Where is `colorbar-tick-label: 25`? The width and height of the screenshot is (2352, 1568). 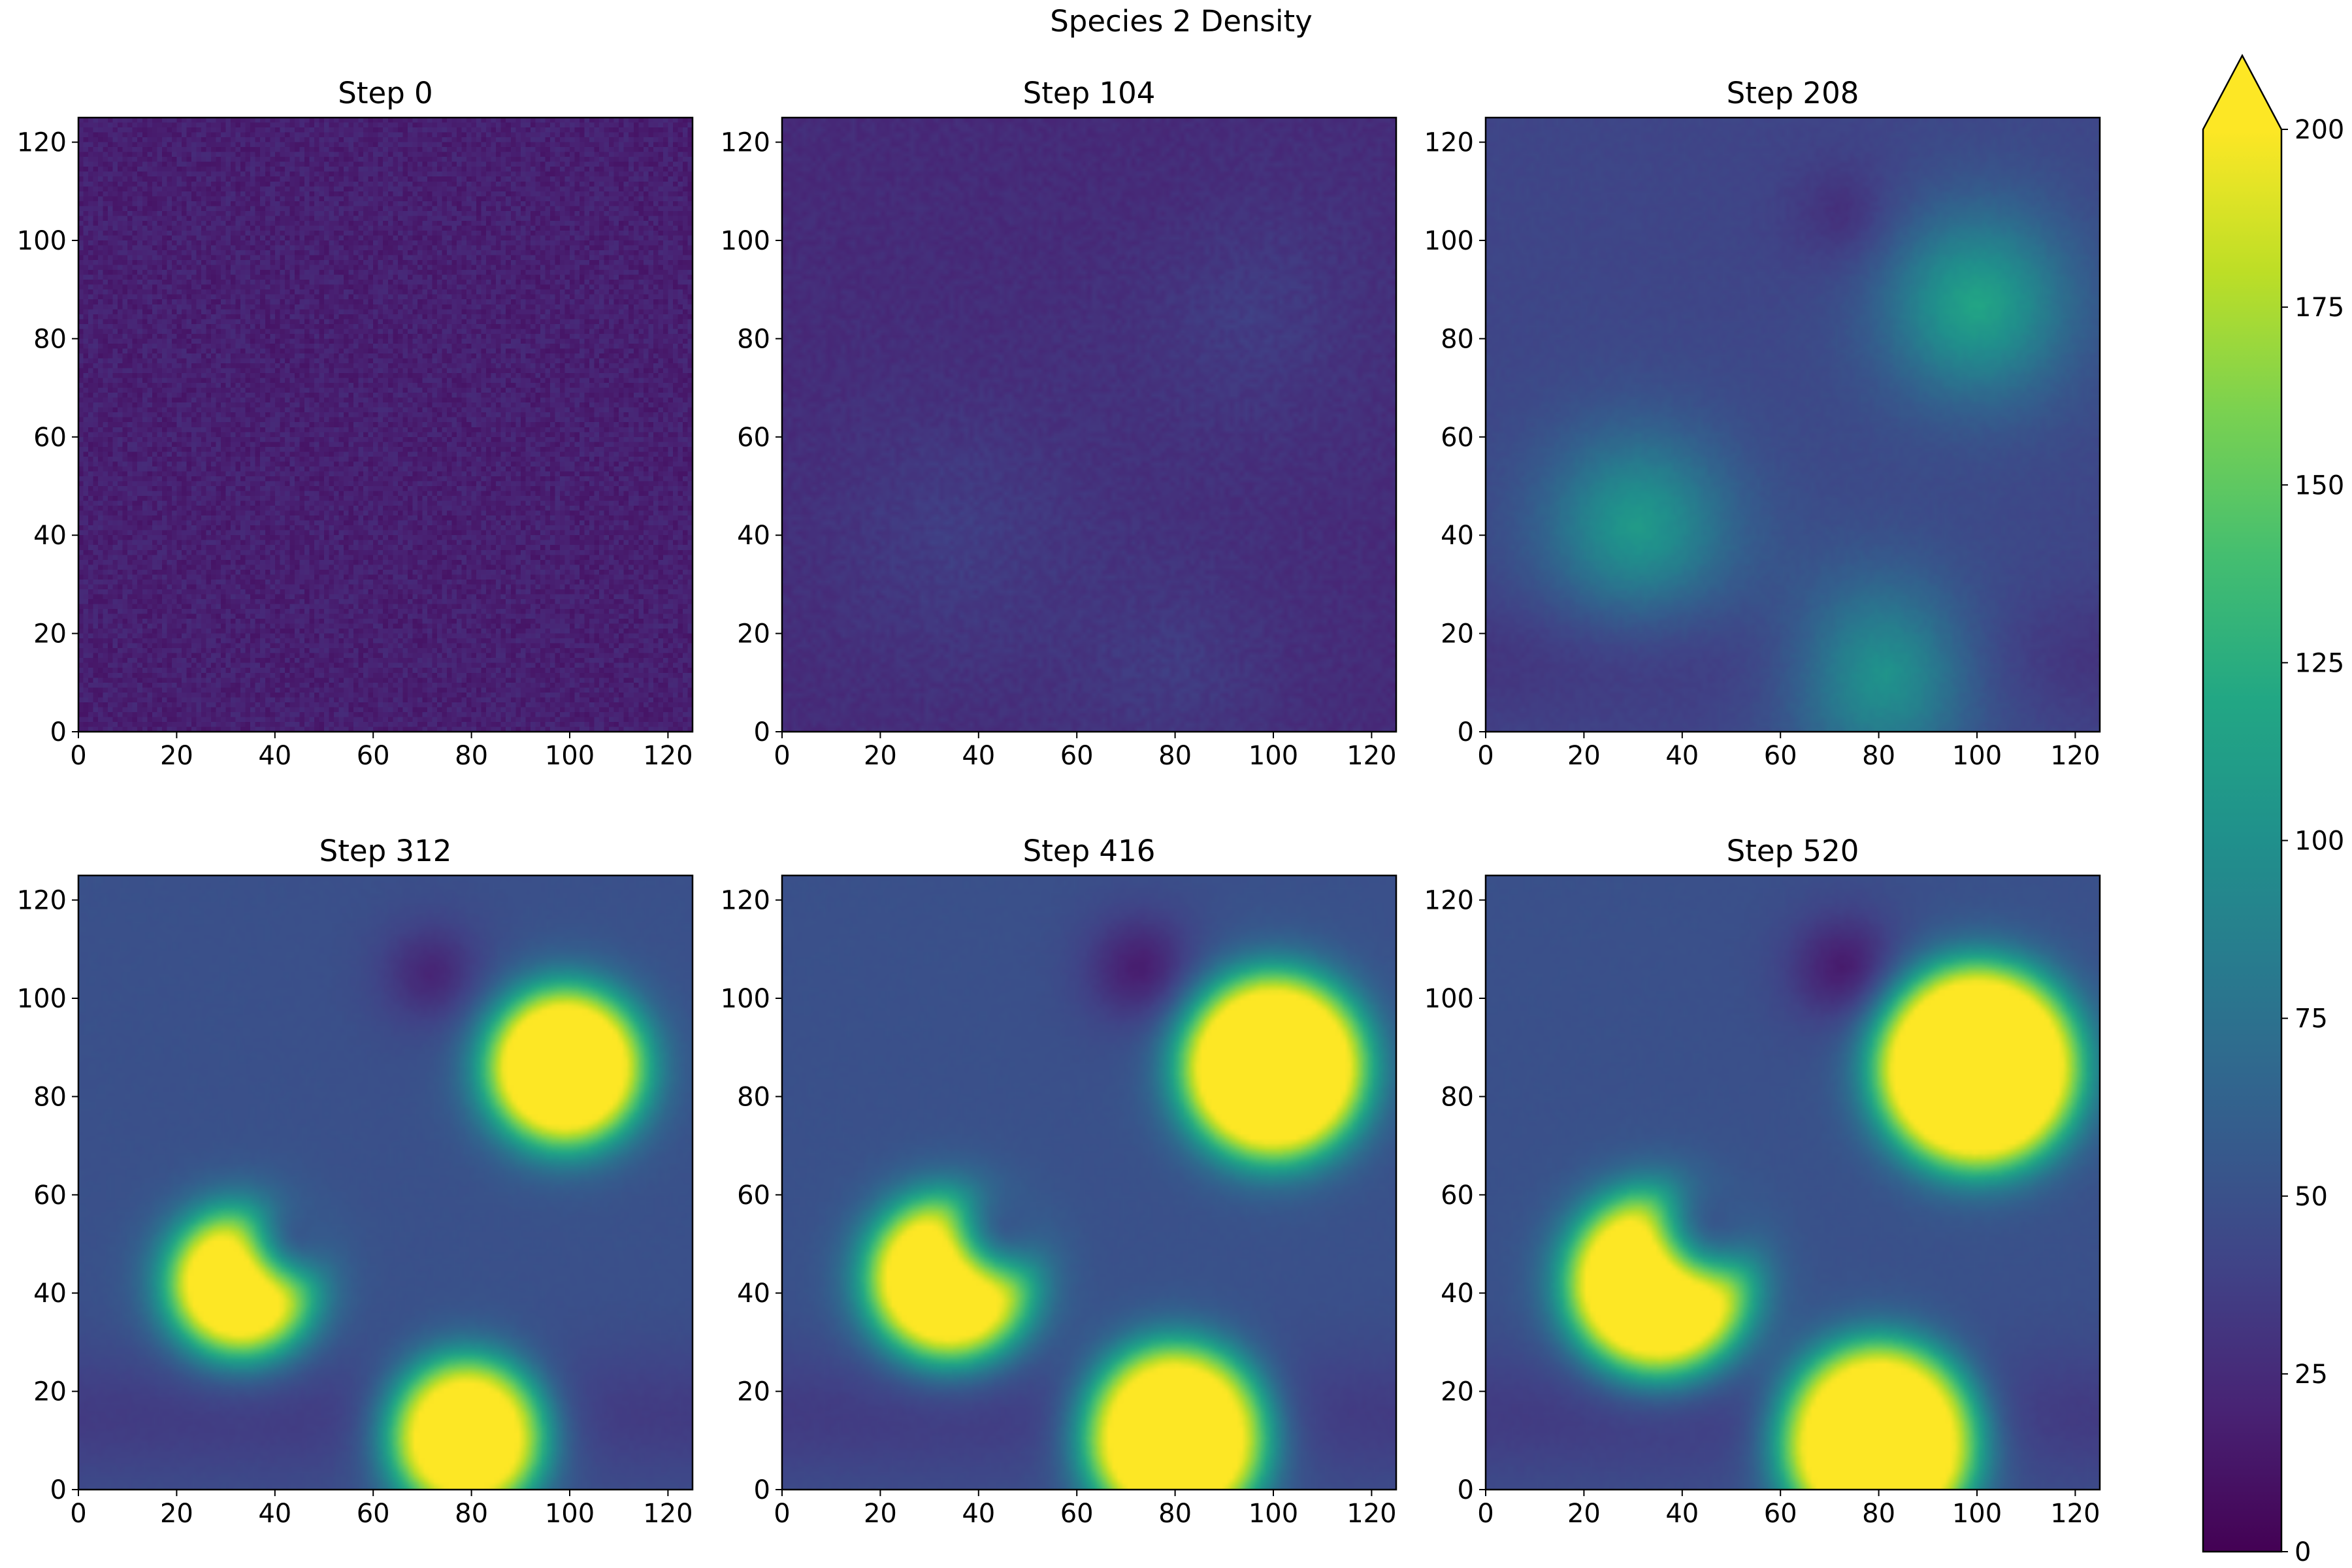 colorbar-tick-label: 25 is located at coordinates (2311, 1375).